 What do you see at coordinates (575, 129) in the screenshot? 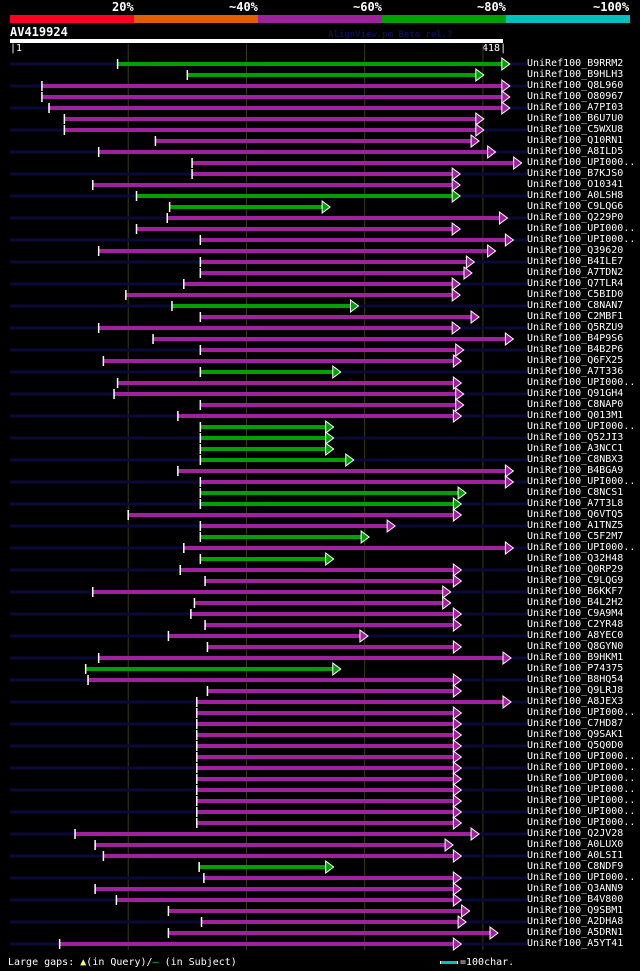
I see `hit-label: UniRef100_C5WXU8` at bounding box center [575, 129].